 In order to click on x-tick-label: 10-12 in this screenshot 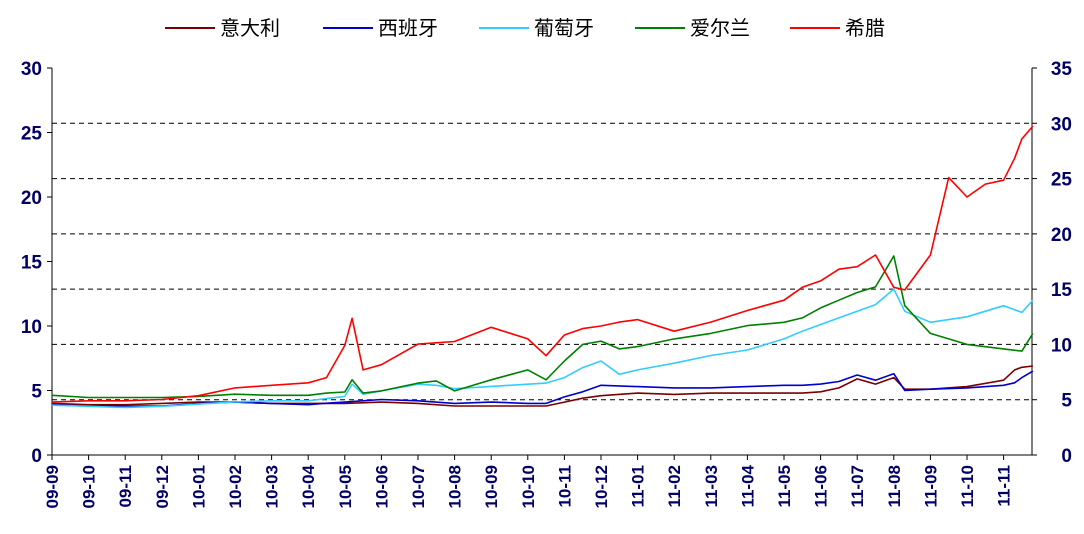, I will do `click(601, 486)`.